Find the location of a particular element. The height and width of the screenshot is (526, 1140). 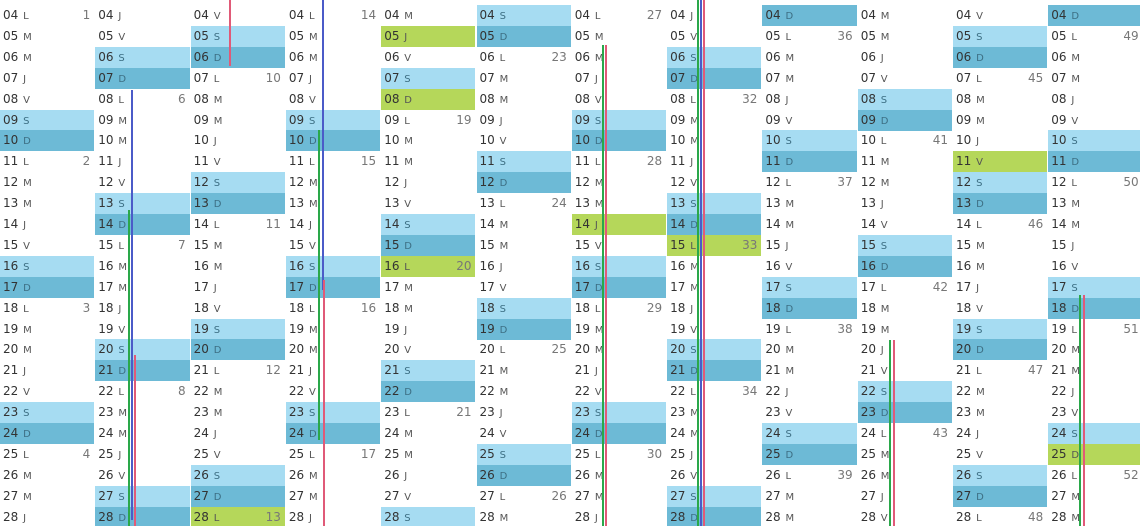

day-cell: 23 V is located at coordinates (809, 412).